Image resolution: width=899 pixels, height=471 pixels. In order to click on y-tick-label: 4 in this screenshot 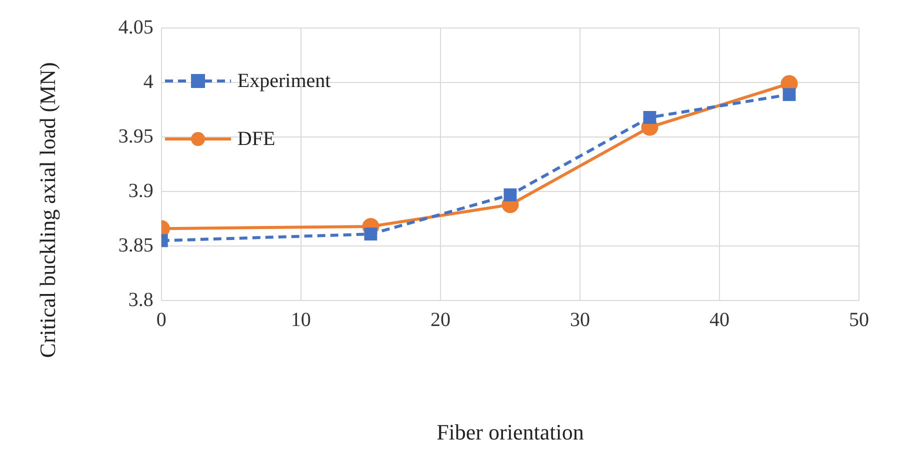, I will do `click(148, 81)`.